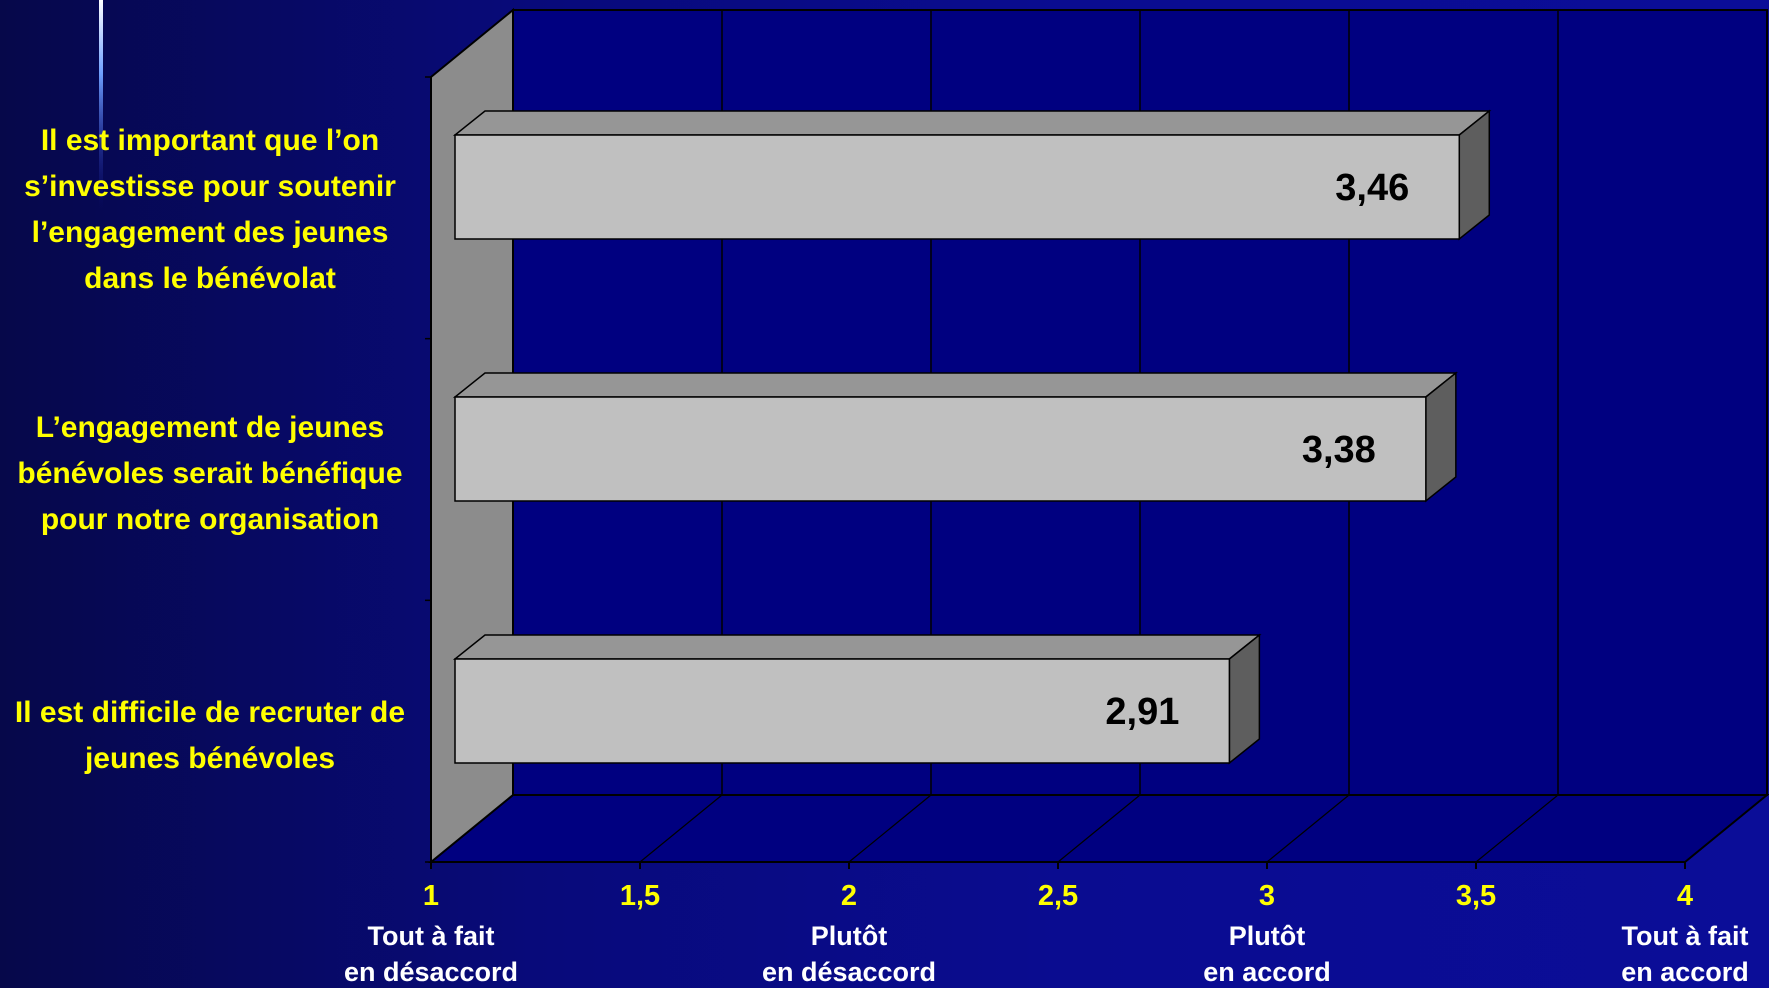 This screenshot has width=1769, height=988. Describe the element at coordinates (849, 896) in the screenshot. I see `x-tick-label: 2` at that location.